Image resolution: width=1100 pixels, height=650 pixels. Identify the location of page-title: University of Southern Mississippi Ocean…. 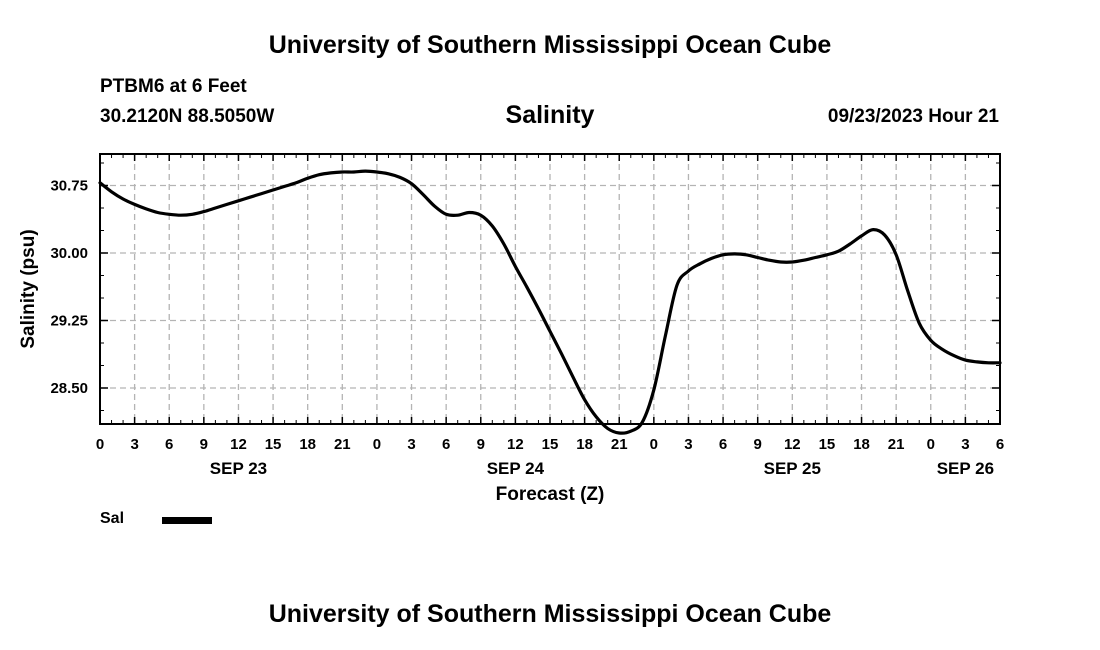
(550, 45).